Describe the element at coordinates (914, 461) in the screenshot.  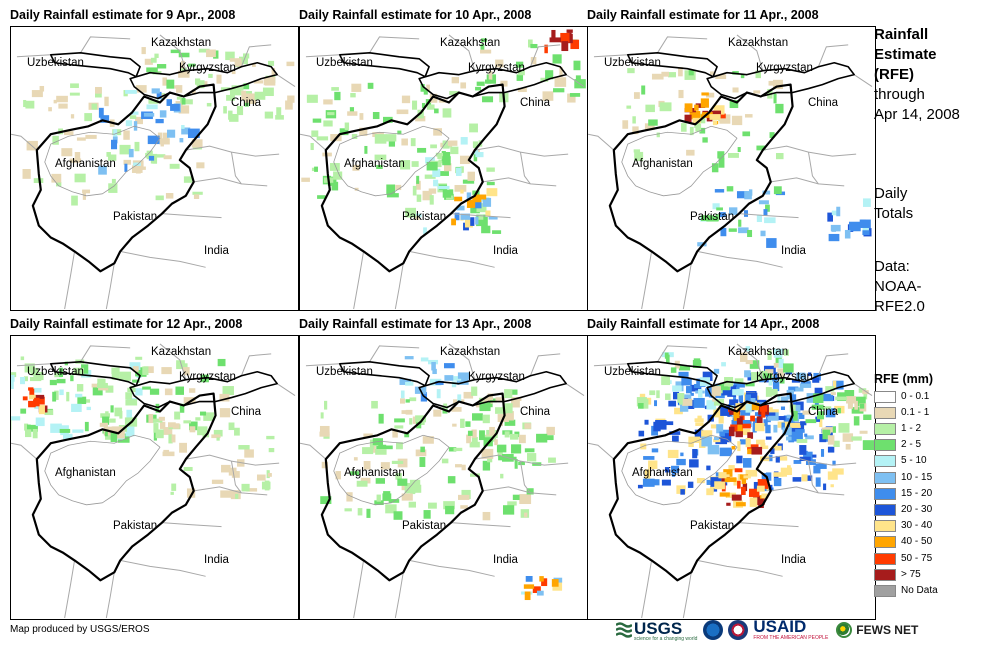
I see `legend-label: 5 - 10` at that location.